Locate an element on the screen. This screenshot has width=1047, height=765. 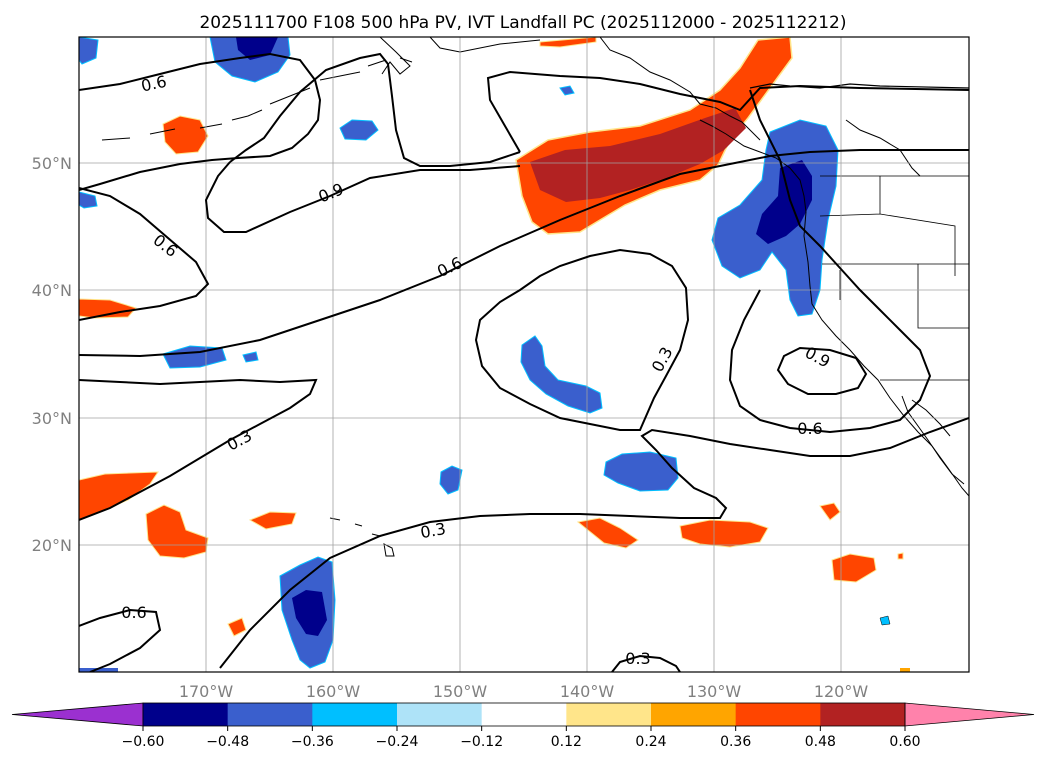
contour-06-top is located at coordinates (200, 121).